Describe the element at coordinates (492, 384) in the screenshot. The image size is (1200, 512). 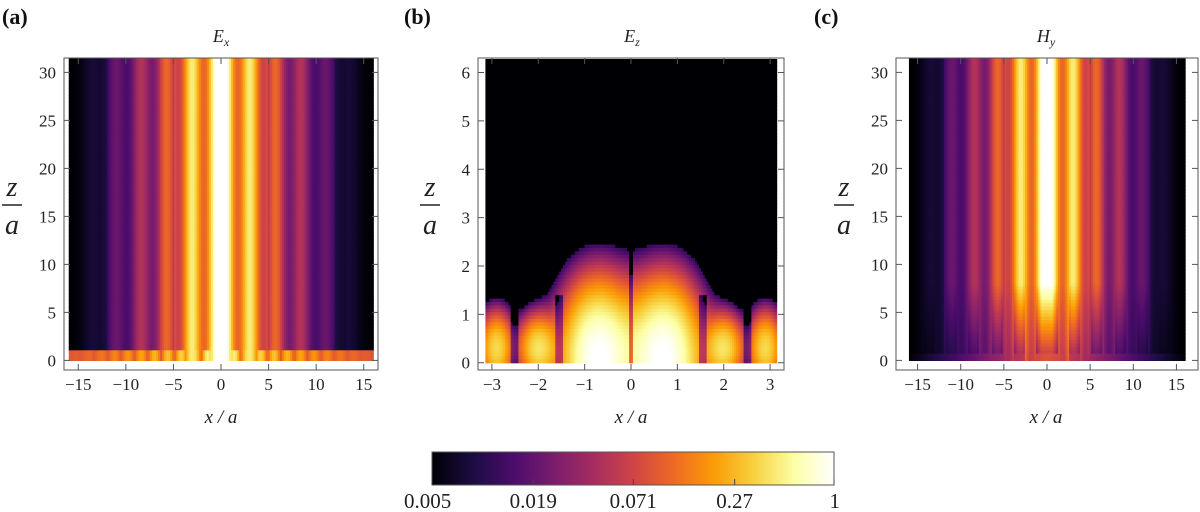
I see `x-tick-label: −3` at that location.